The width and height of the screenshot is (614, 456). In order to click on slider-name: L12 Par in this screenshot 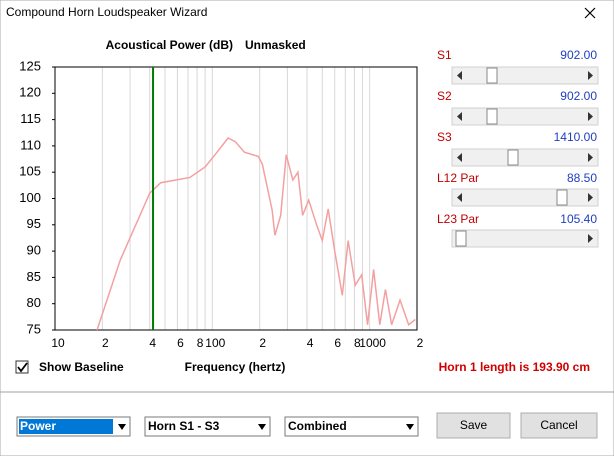, I will do `click(458, 178)`.